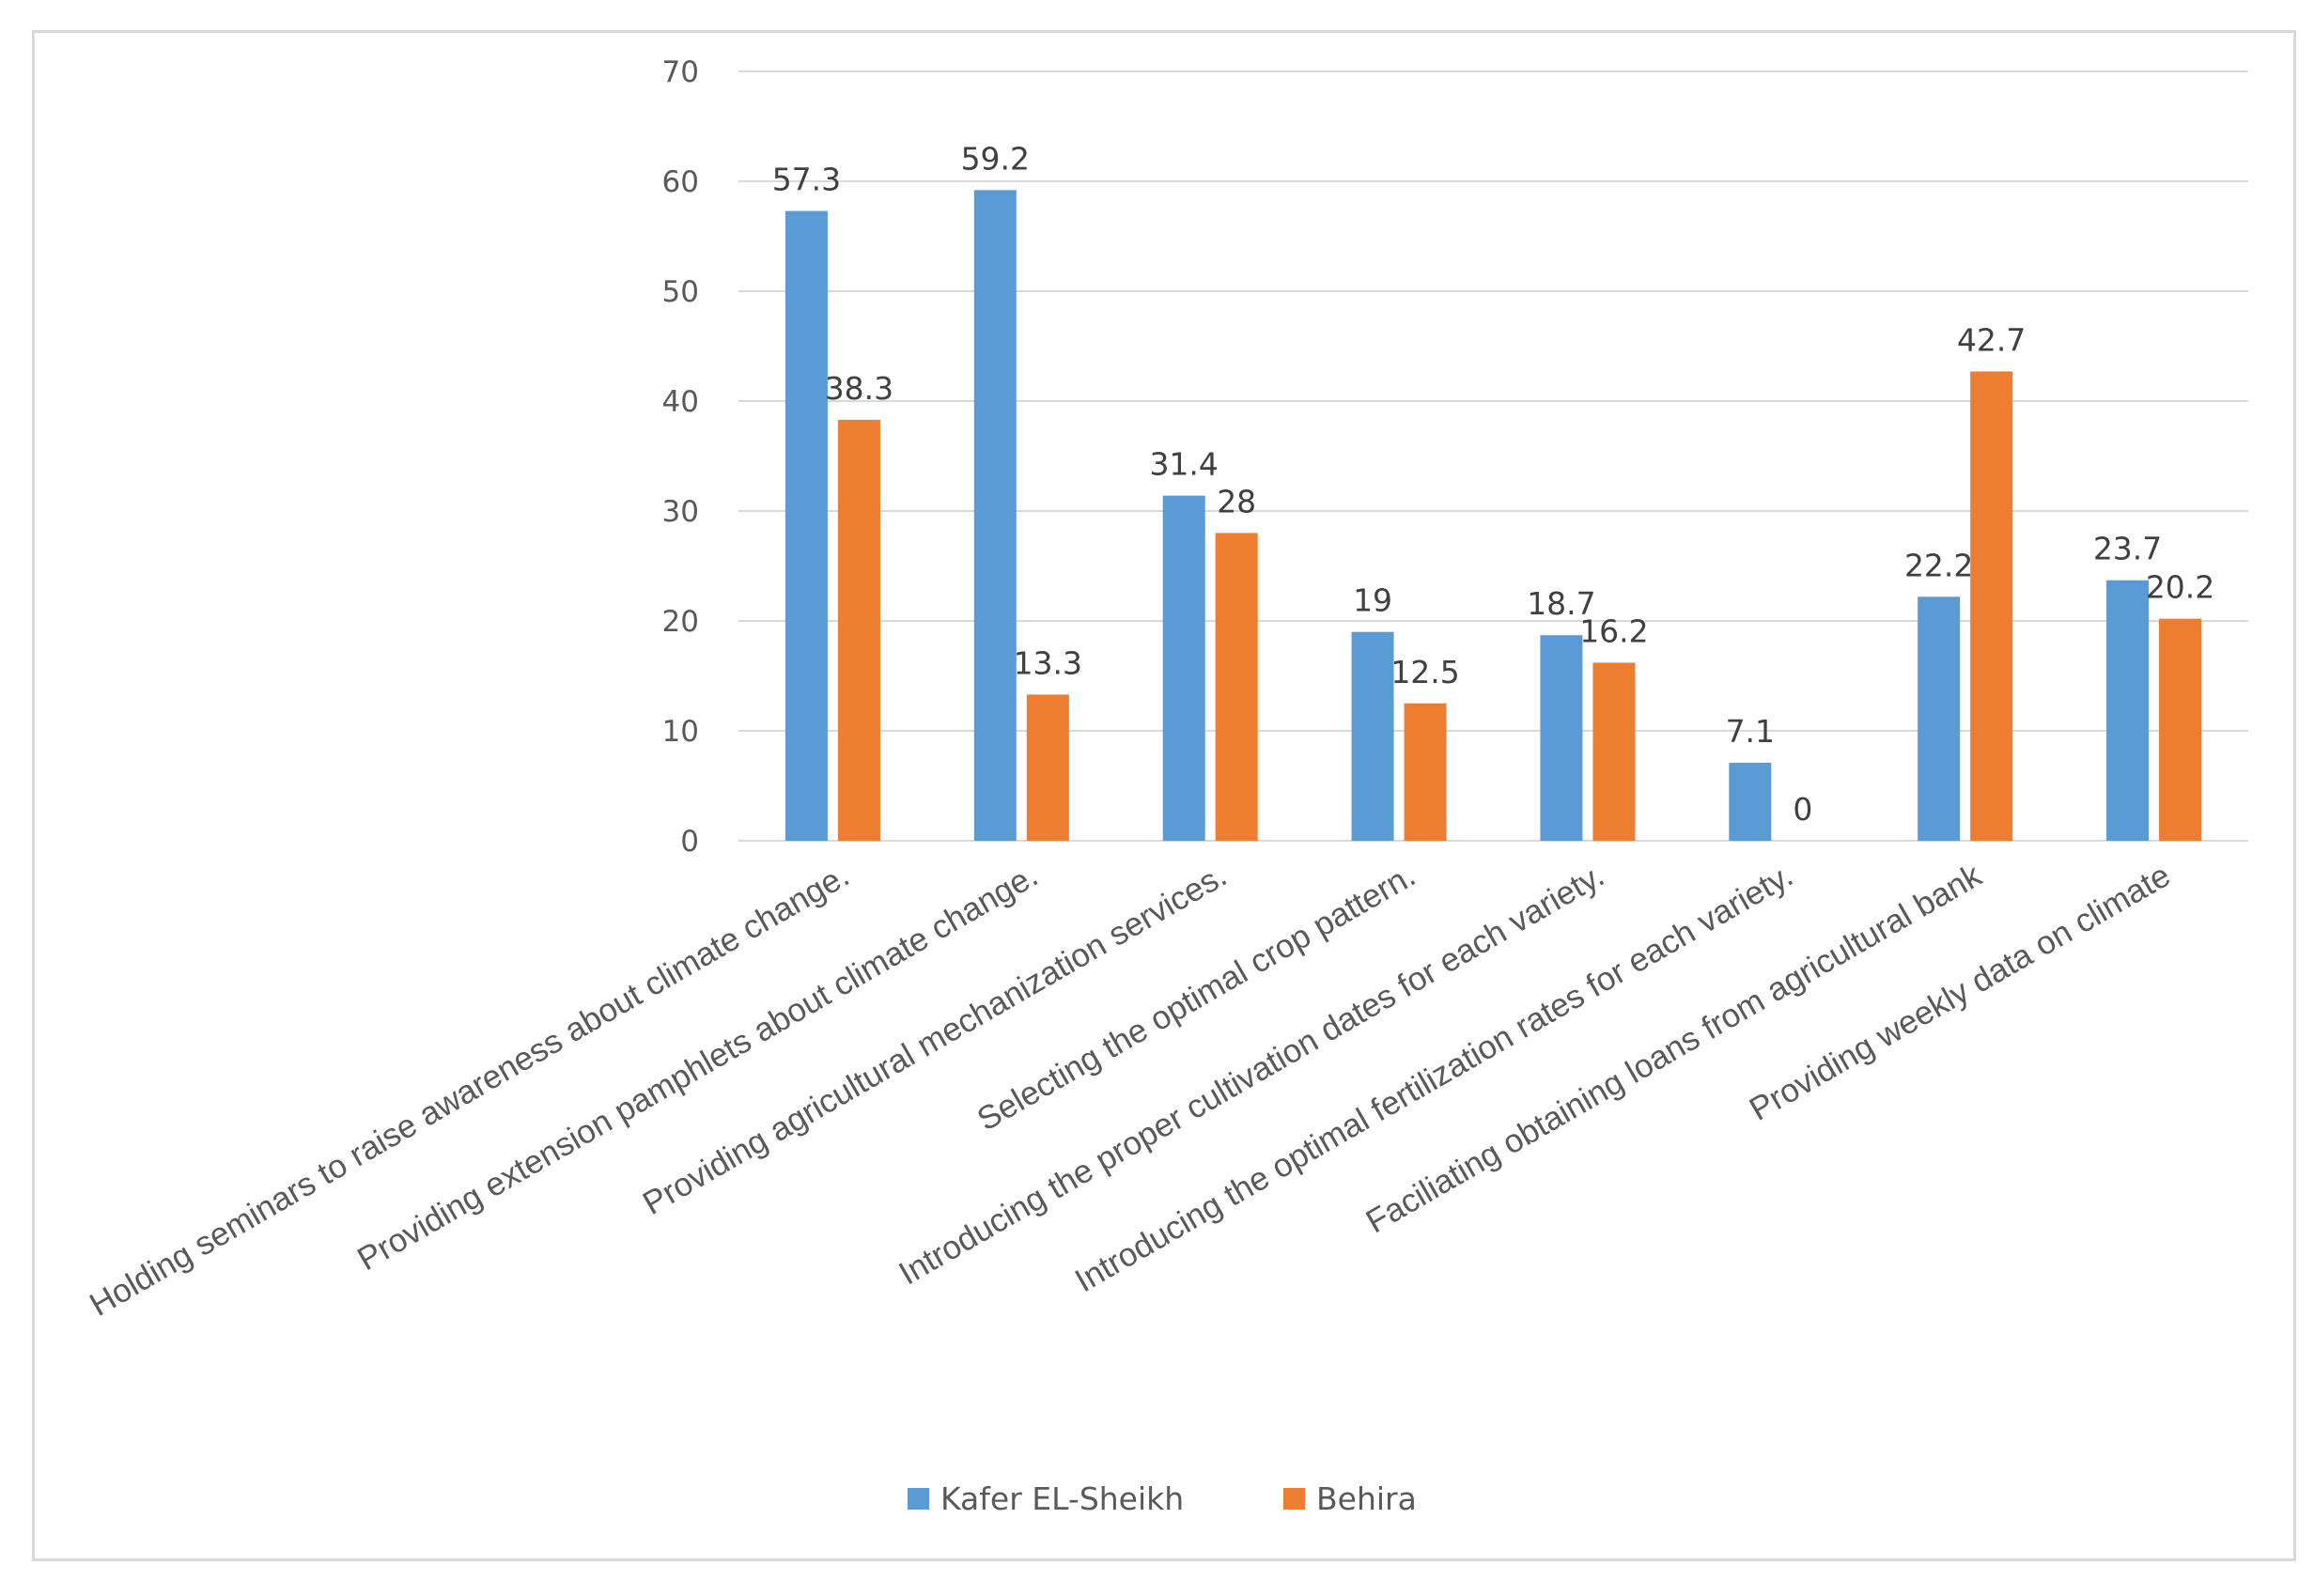 This screenshot has height=1596, width=2314. I want to click on y-tick-label: 10, so click(680, 732).